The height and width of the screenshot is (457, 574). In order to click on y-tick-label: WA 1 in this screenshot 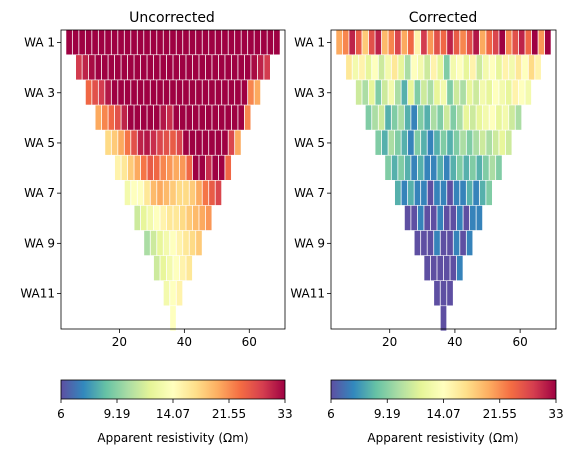, I will do `click(309, 43)`.